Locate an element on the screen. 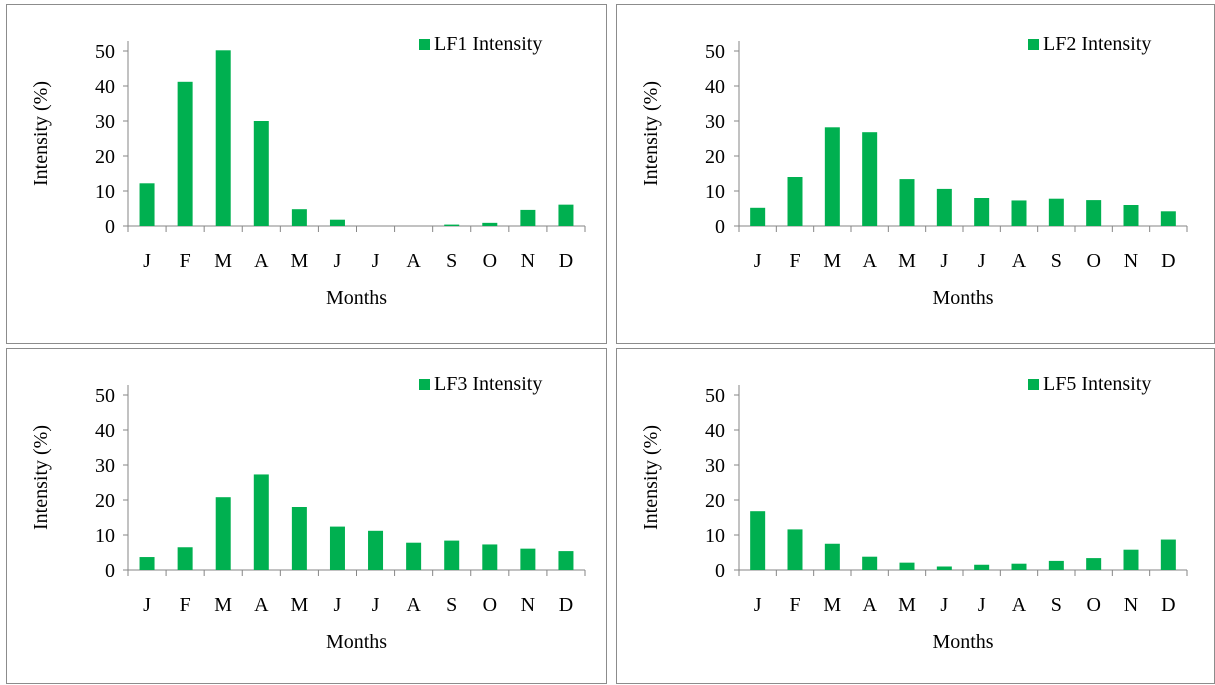 The height and width of the screenshot is (685, 1215). y-axis-title: Intensity (%) is located at coordinates (41, 133).